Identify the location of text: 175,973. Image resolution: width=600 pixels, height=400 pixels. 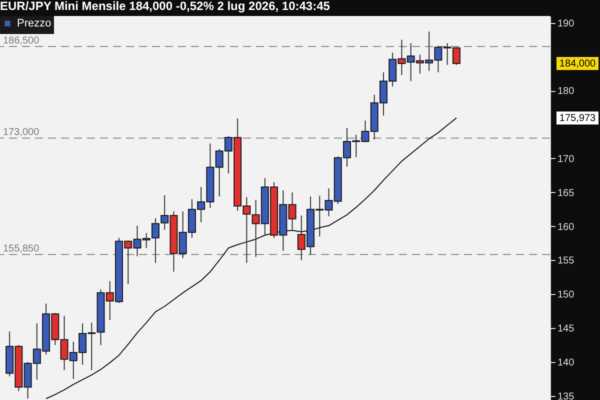
(577, 118).